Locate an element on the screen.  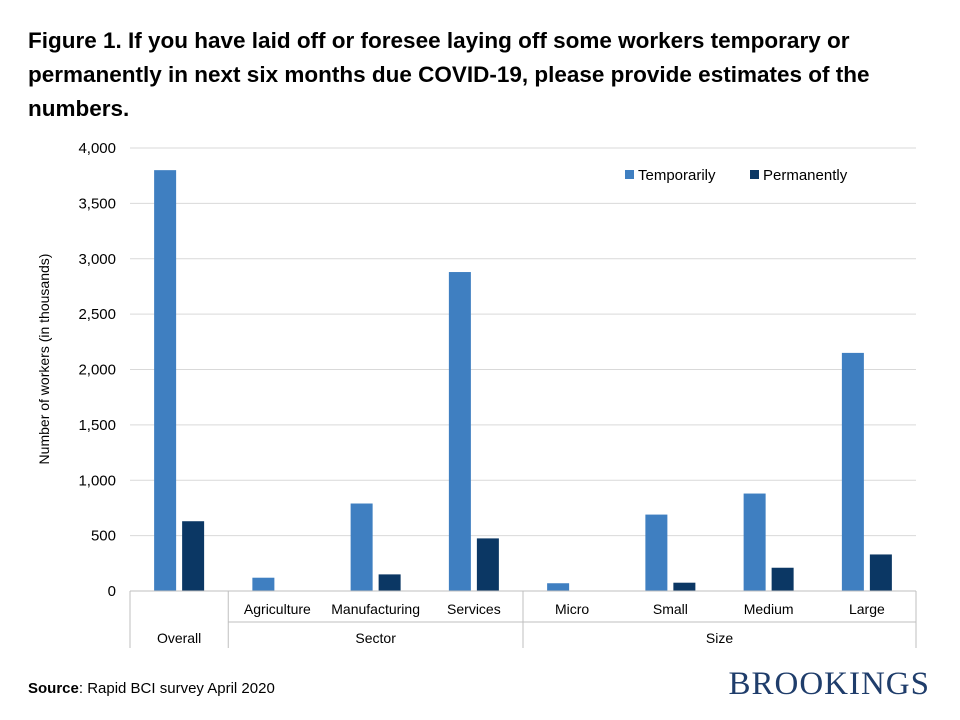
y-tick-label: 500 is located at coordinates (103, 536).